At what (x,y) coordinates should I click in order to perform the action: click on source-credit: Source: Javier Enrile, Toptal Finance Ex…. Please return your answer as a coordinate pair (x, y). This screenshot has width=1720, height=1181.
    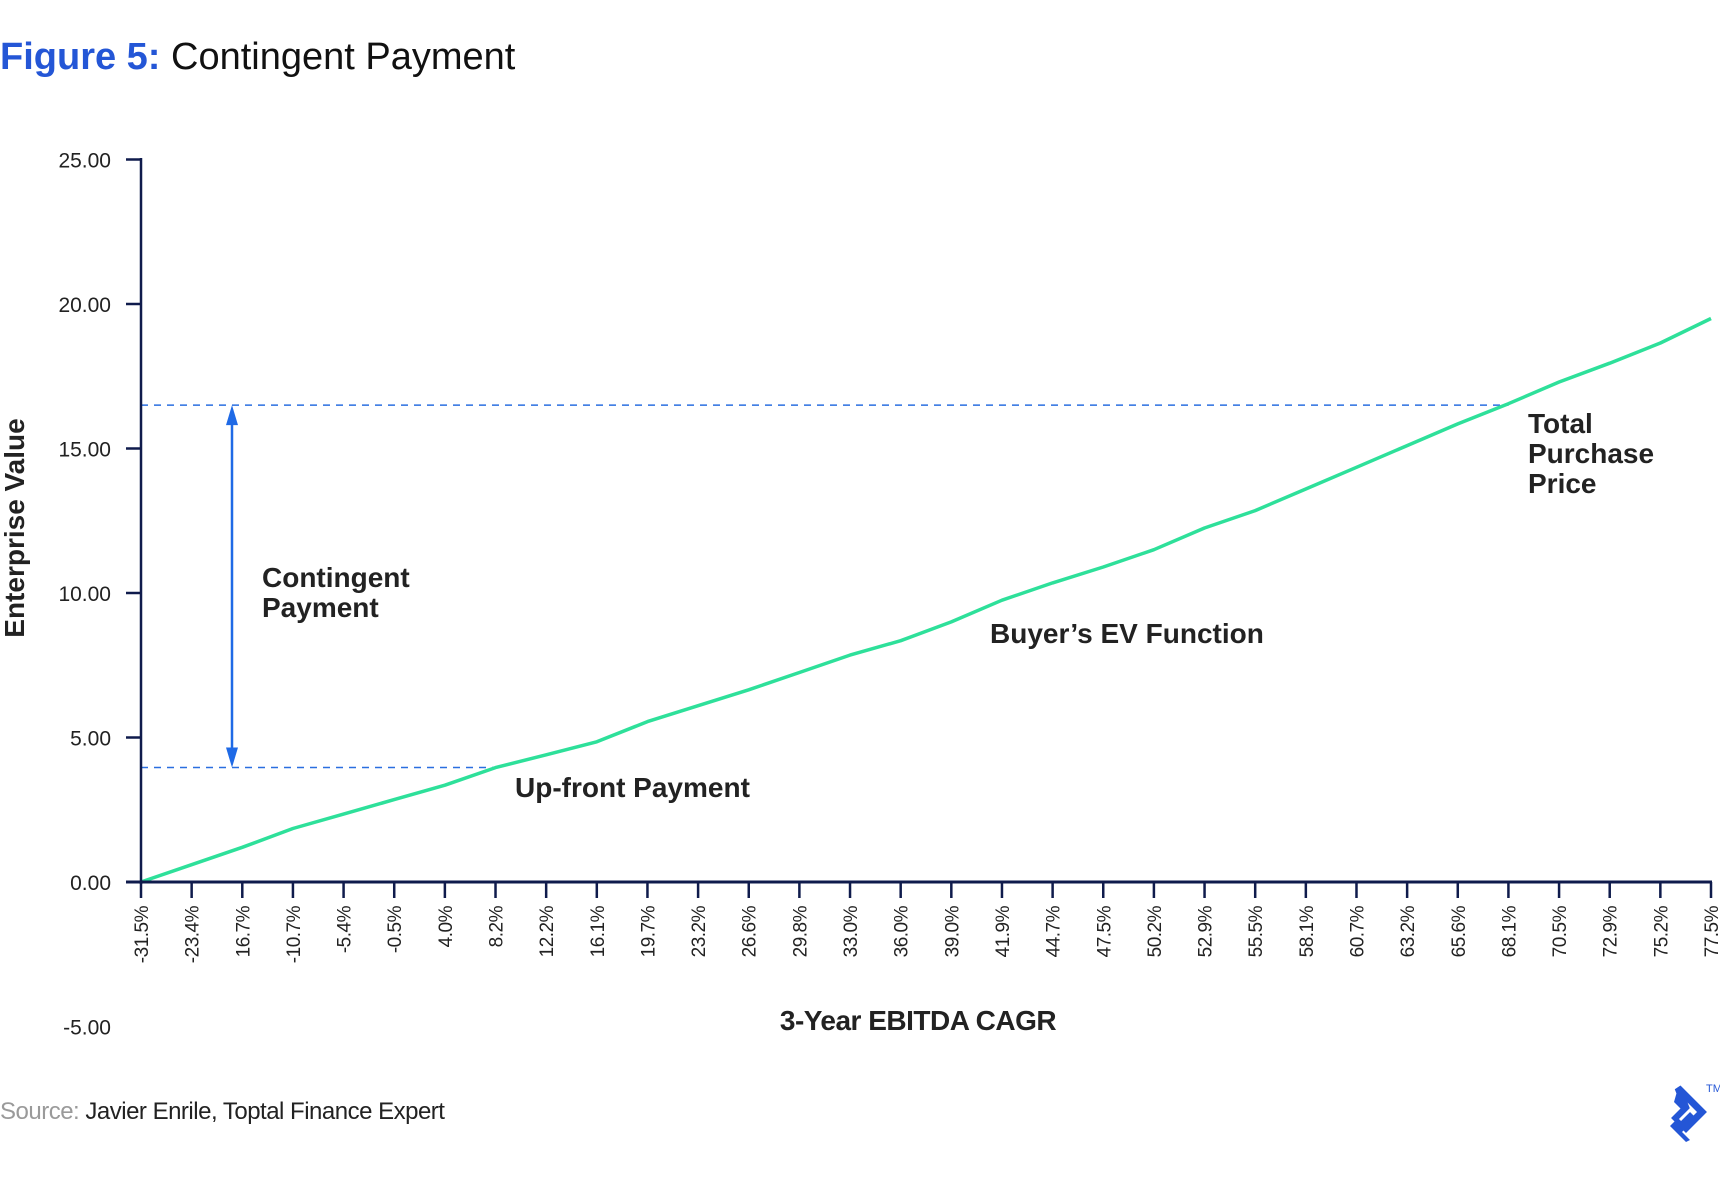
    Looking at the image, I should click on (222, 1112).